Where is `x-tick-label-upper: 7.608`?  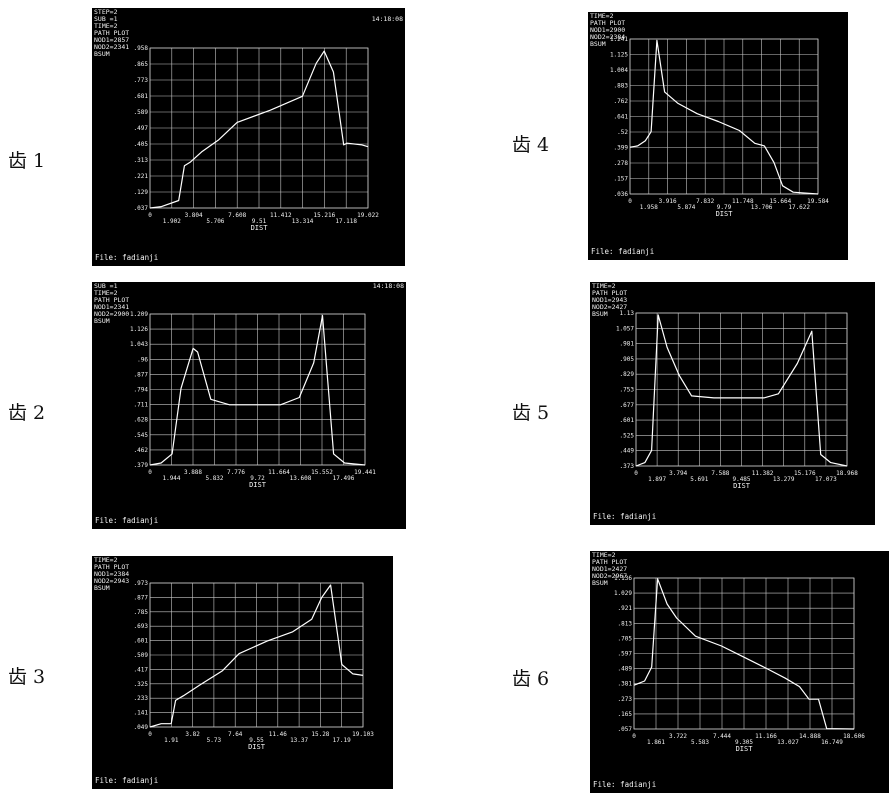
x-tick-label-upper: 7.608 is located at coordinates (237, 215).